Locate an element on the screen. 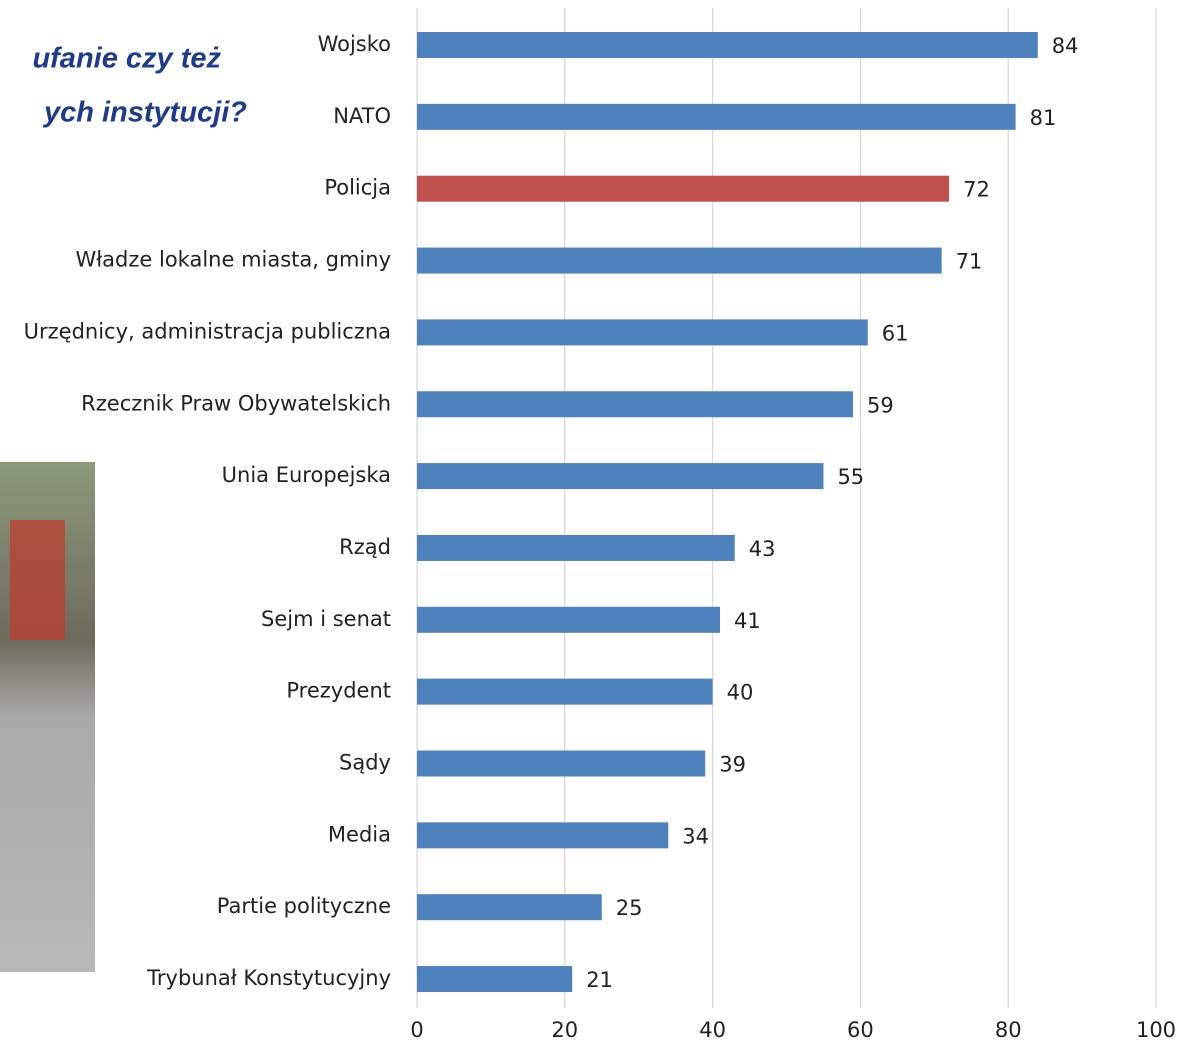 The width and height of the screenshot is (1188, 1061). y-tick-label: Policja is located at coordinates (357, 188).